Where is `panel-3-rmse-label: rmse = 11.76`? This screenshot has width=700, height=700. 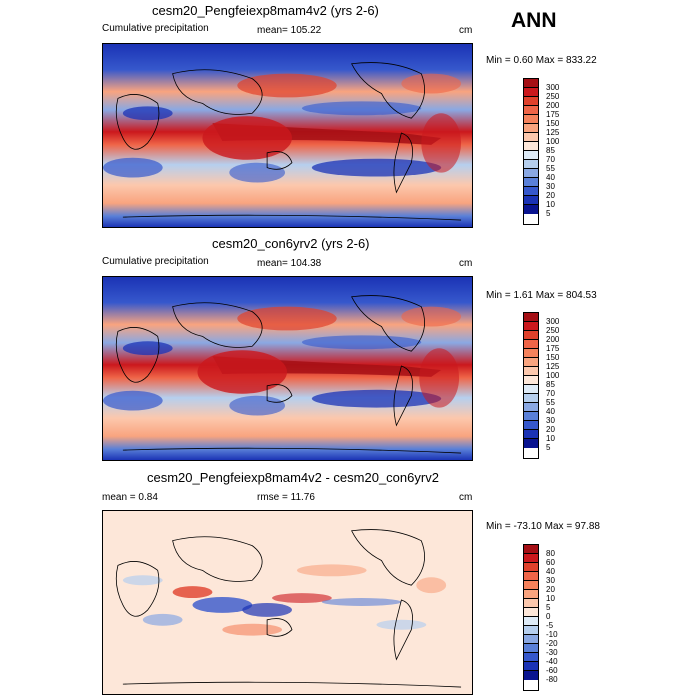 panel-3-rmse-label: rmse = 11.76 is located at coordinates (286, 497).